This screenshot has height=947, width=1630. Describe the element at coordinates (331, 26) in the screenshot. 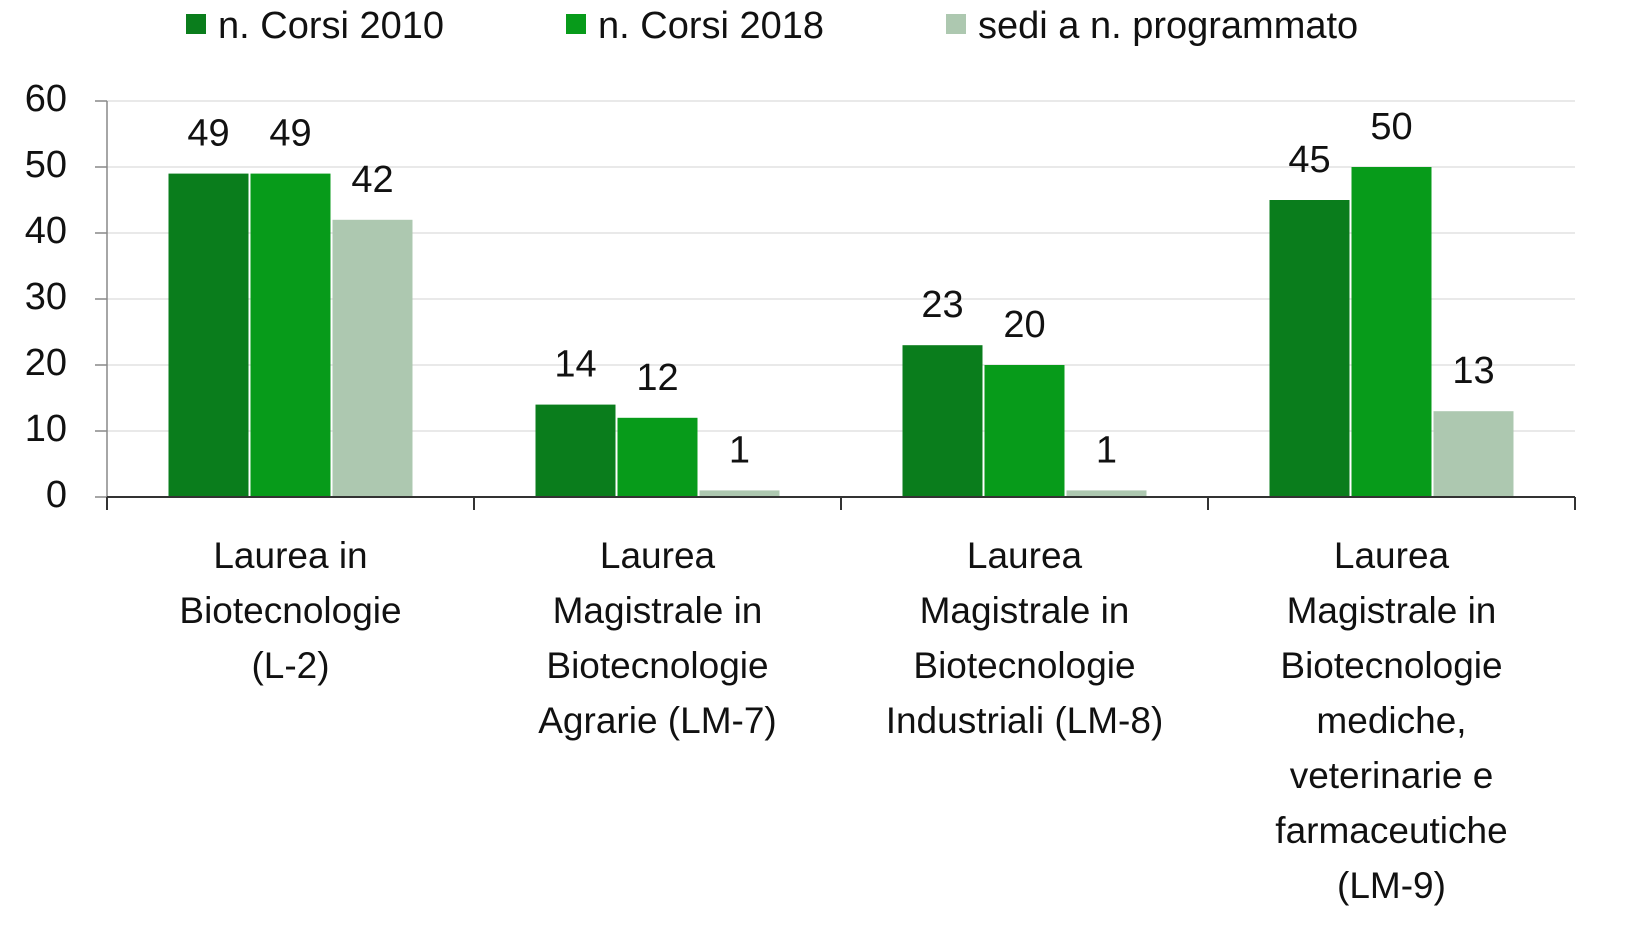

I see `legend-label: n. Corsi 2010` at that location.